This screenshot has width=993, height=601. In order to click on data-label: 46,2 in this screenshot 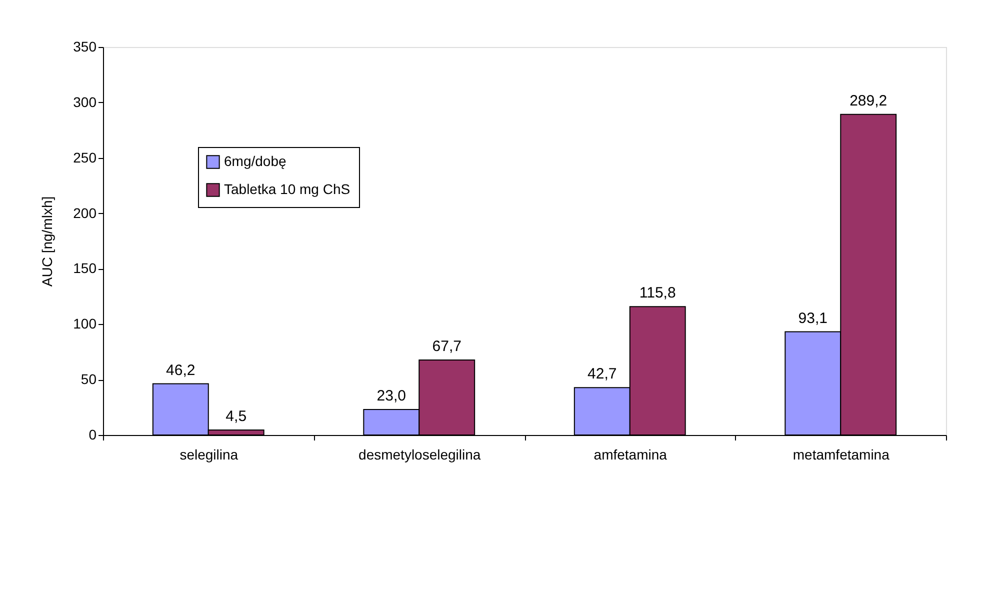, I will do `click(181, 370)`.